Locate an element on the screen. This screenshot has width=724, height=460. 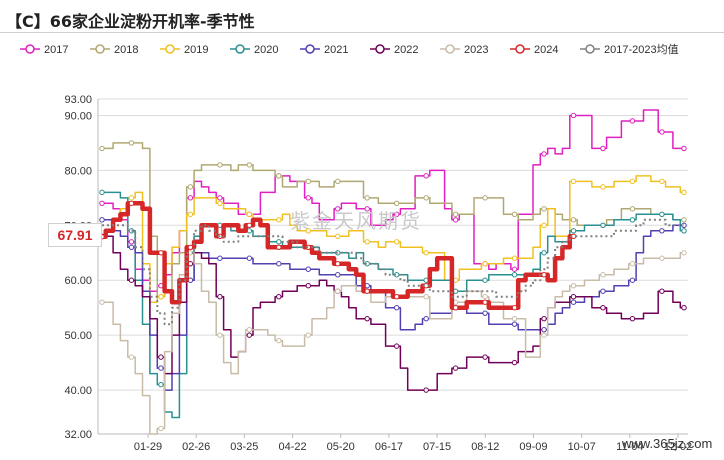
chart-title: 【C】66家企业淀粉开机率-季节性 is located at coordinates (130, 21).